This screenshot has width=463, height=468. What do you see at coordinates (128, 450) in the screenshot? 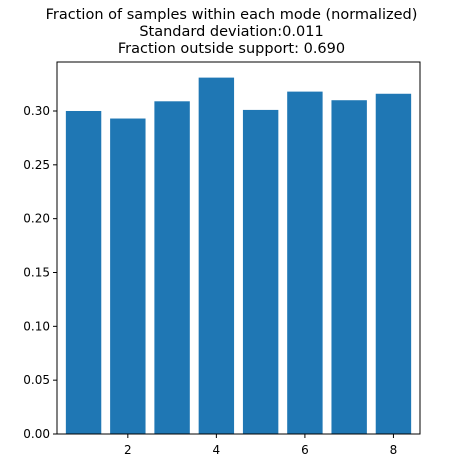
I see `x-tick-label-2: 2` at bounding box center [128, 450].